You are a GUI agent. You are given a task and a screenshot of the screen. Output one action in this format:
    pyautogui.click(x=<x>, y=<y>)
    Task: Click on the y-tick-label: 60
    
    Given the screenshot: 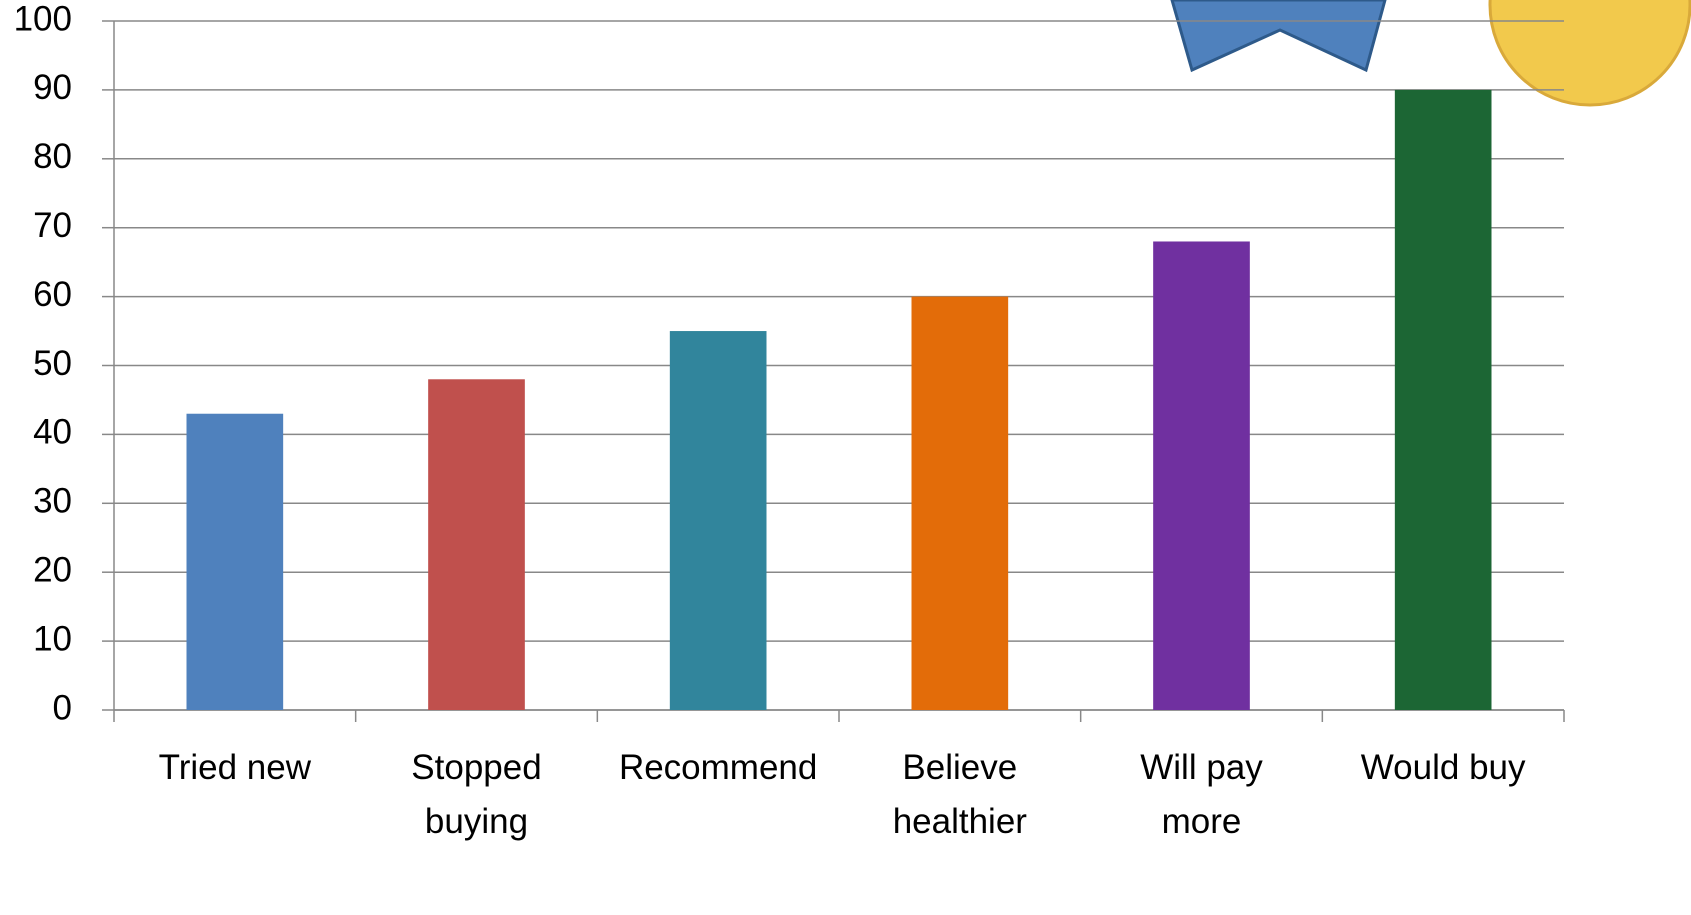 What is the action you would take?
    pyautogui.click(x=52, y=294)
    